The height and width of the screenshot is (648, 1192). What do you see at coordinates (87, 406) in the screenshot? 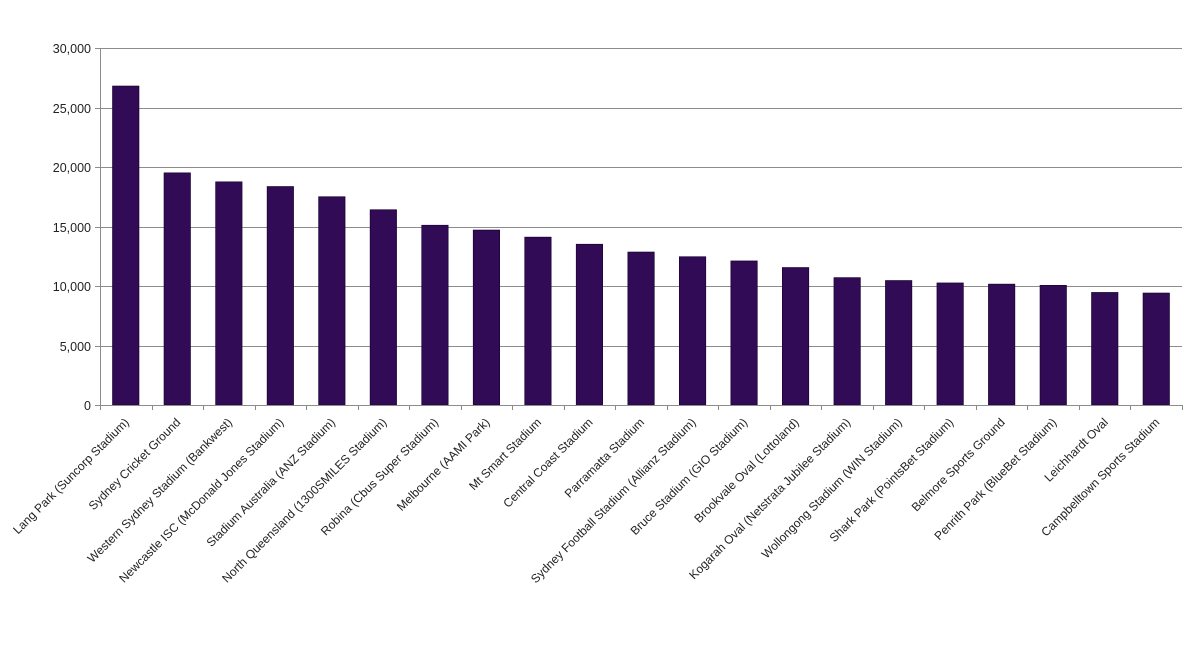
I see `y-tick-label: 0` at bounding box center [87, 406].